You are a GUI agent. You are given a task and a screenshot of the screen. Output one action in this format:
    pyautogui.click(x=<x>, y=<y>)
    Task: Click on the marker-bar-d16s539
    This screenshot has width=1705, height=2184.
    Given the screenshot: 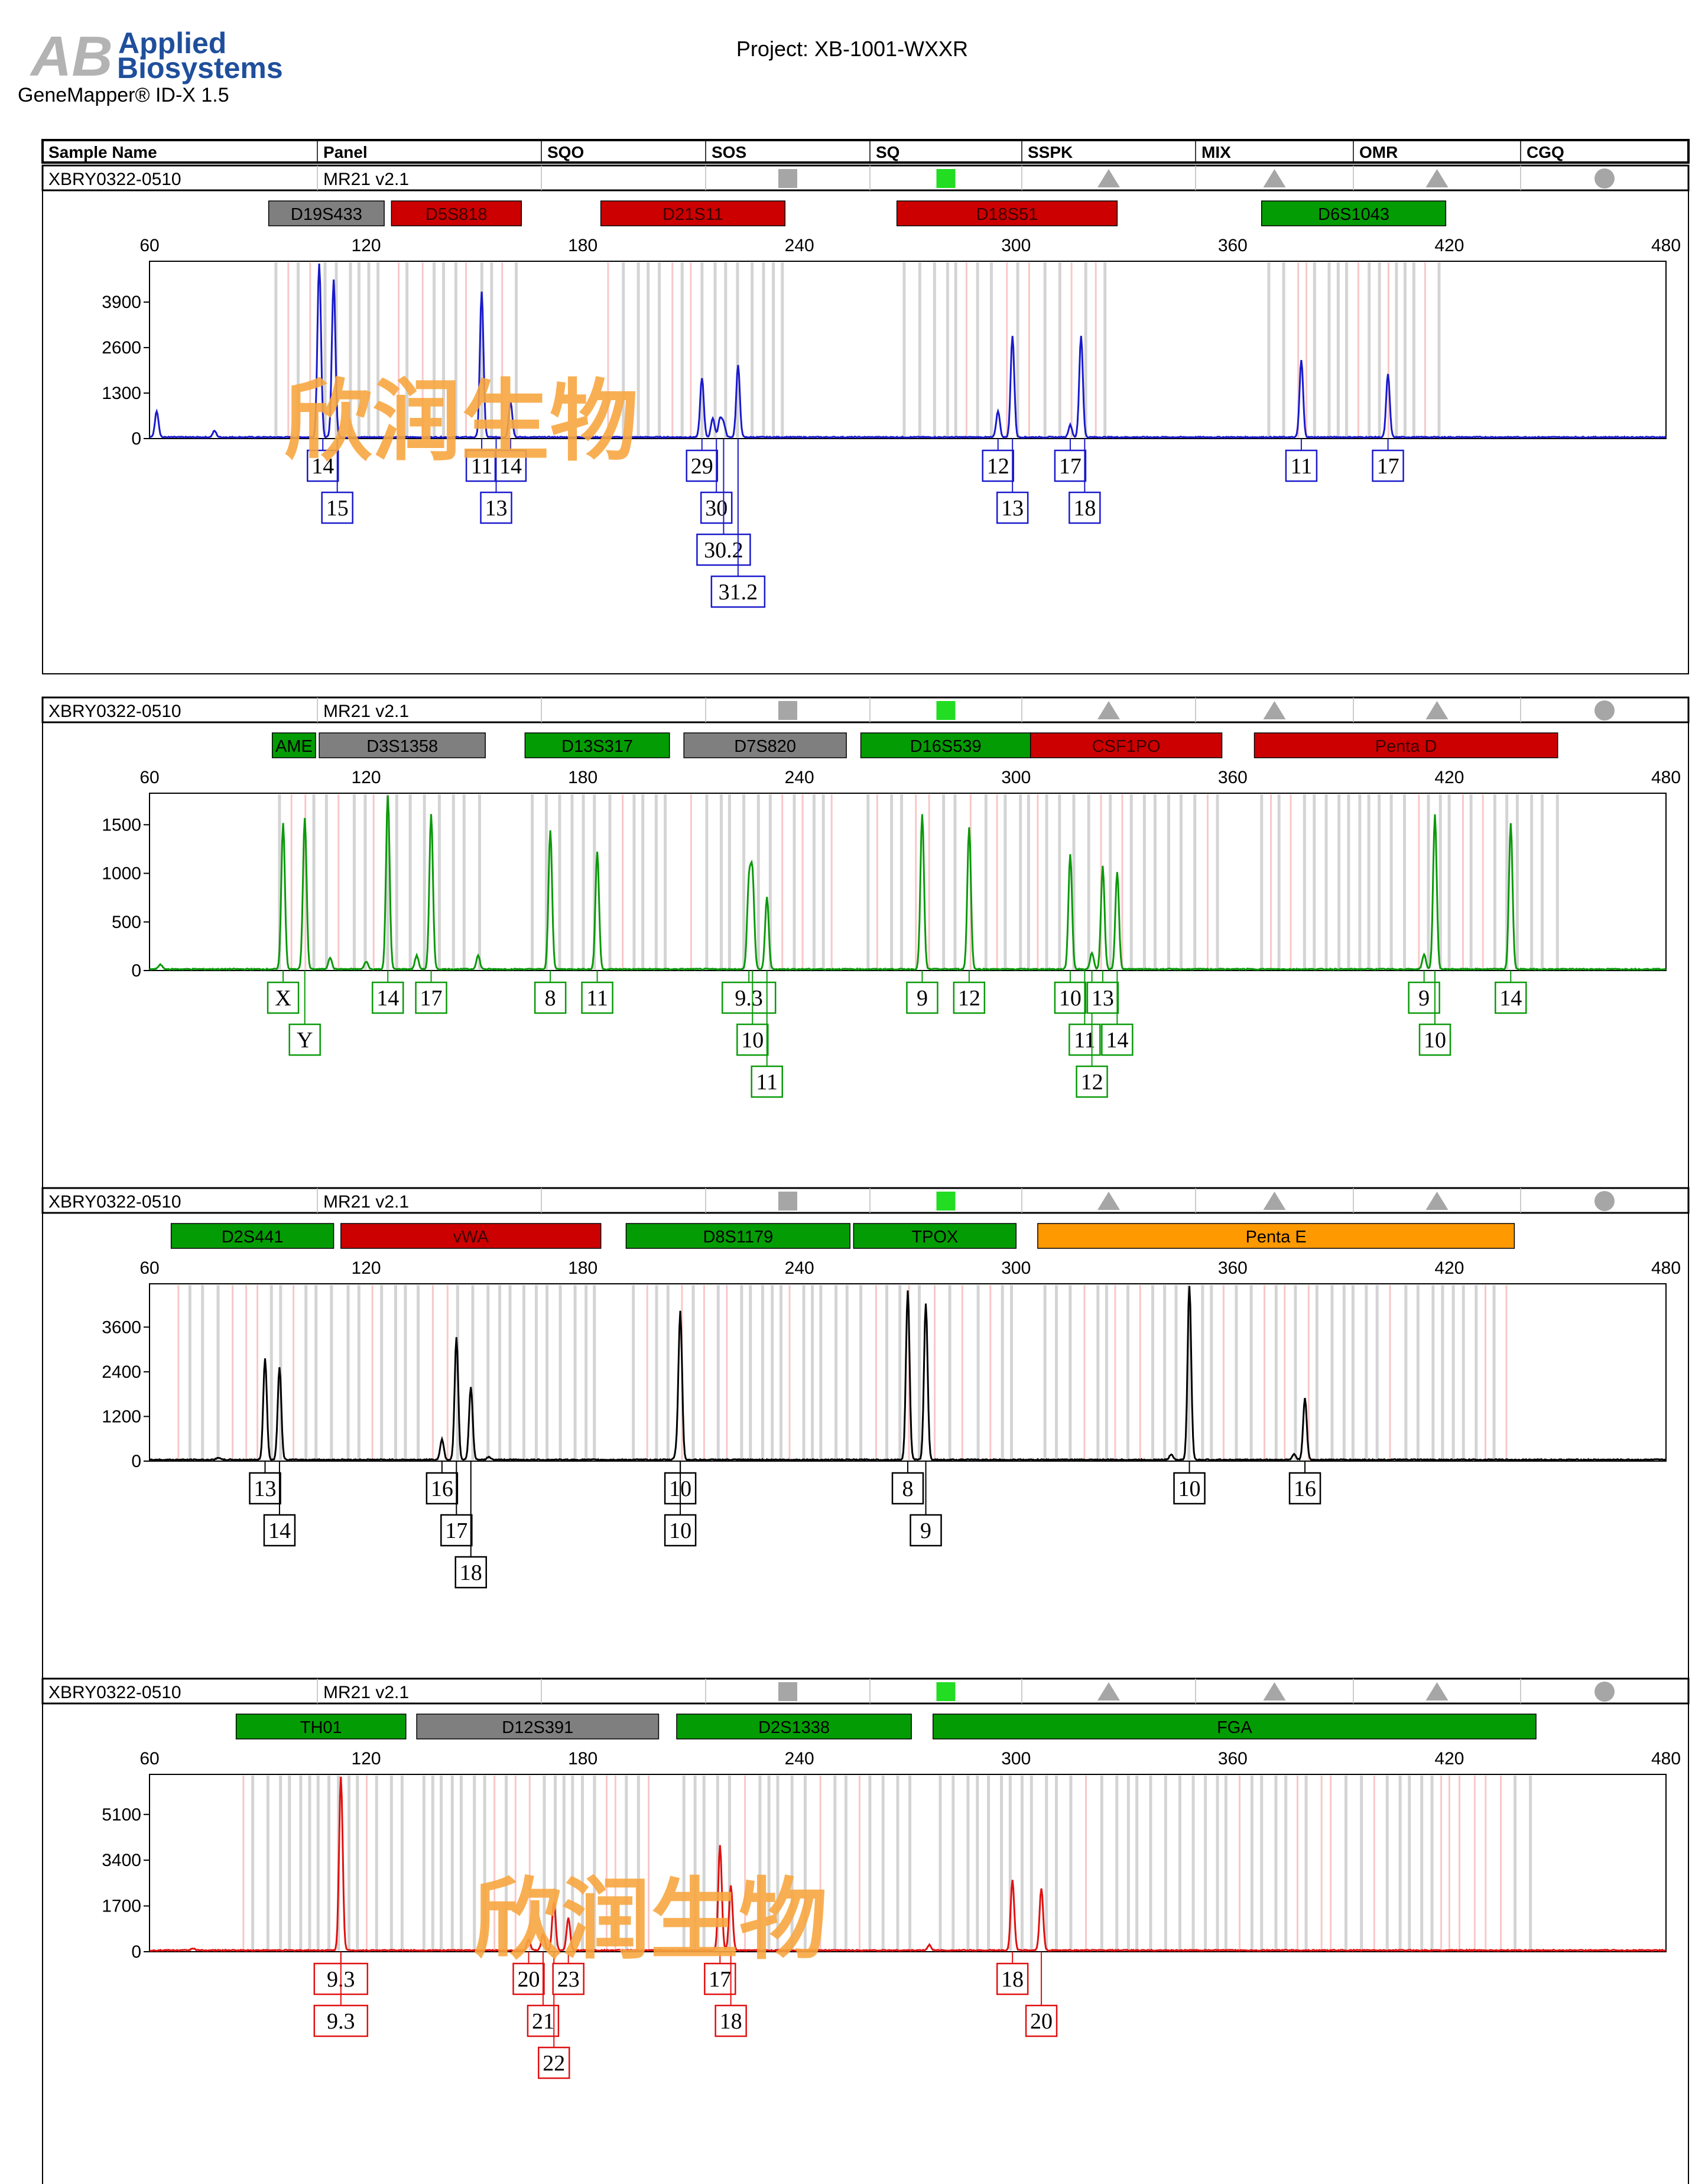 What is the action you would take?
    pyautogui.click(x=946, y=745)
    